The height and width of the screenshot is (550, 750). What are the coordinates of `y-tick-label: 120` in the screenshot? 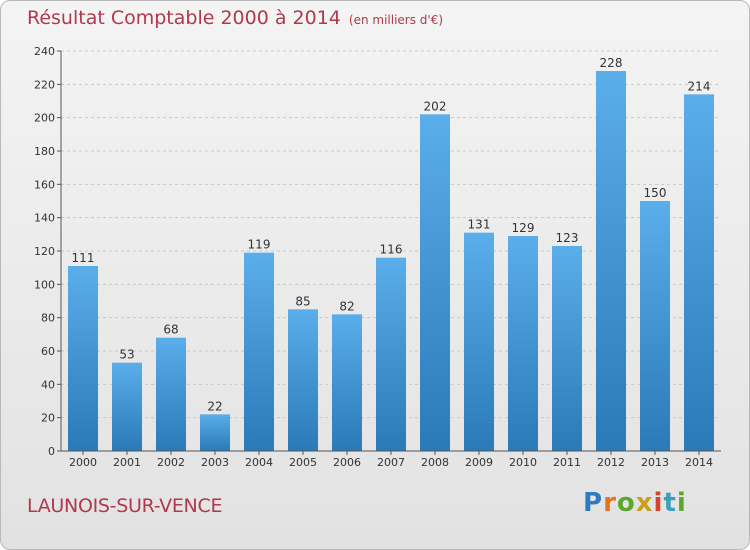 It's located at (44, 251).